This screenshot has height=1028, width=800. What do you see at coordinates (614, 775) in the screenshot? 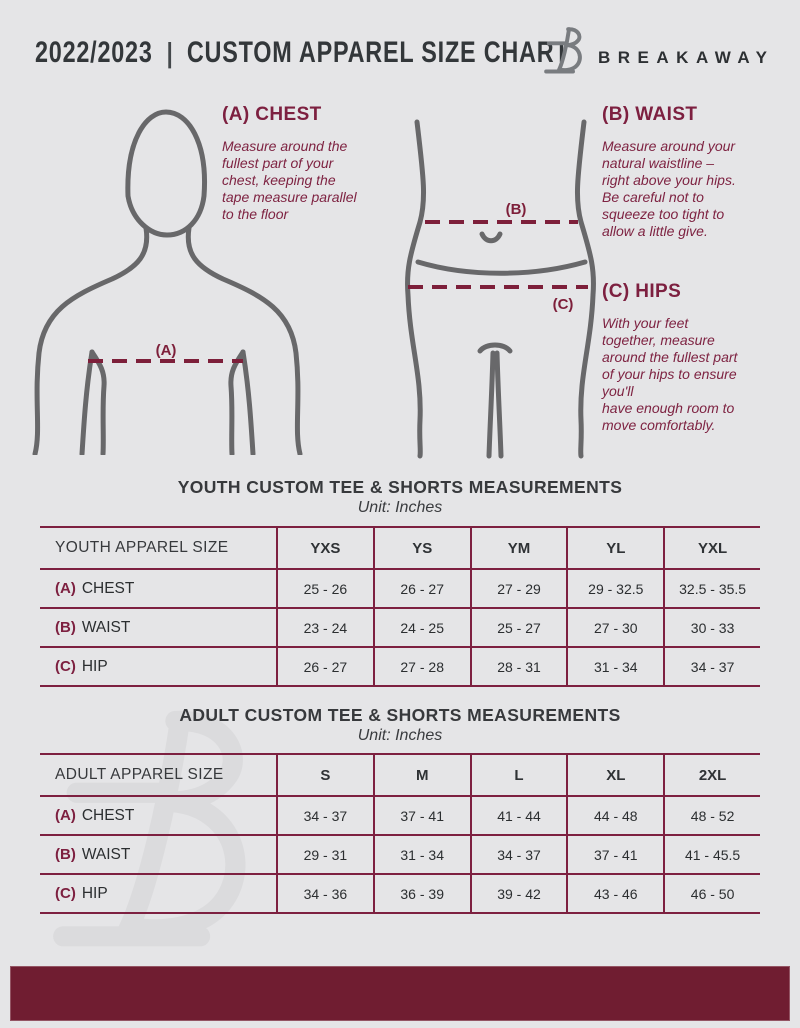
I see `column-header: XL` at bounding box center [614, 775].